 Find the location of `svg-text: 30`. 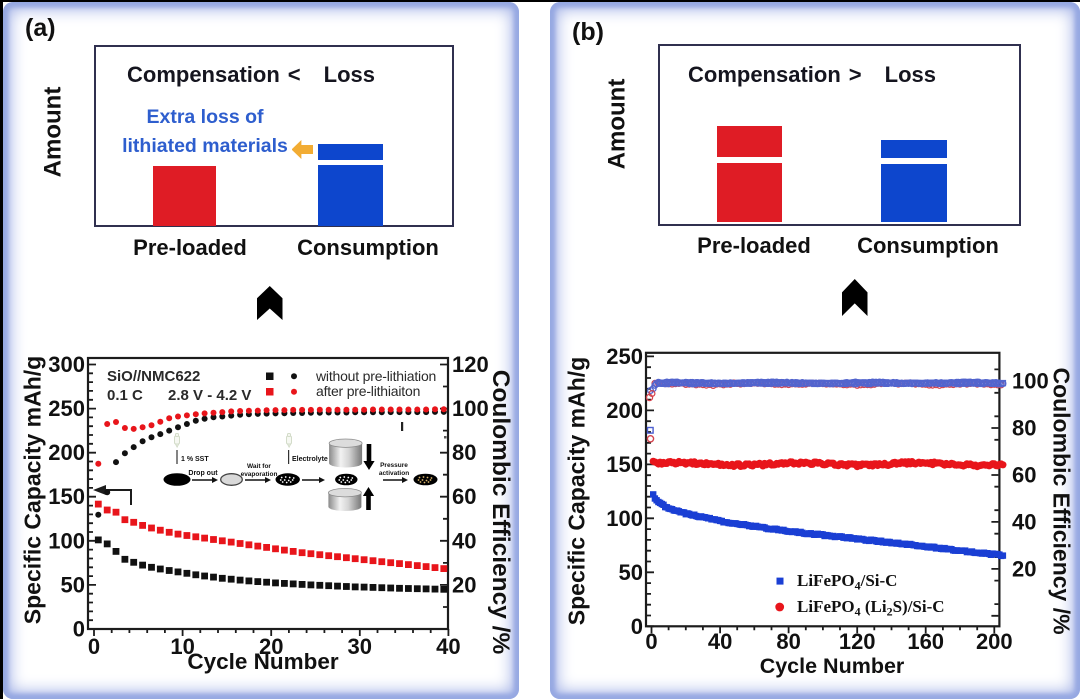

svg-text: 30 is located at coordinates (360, 646).